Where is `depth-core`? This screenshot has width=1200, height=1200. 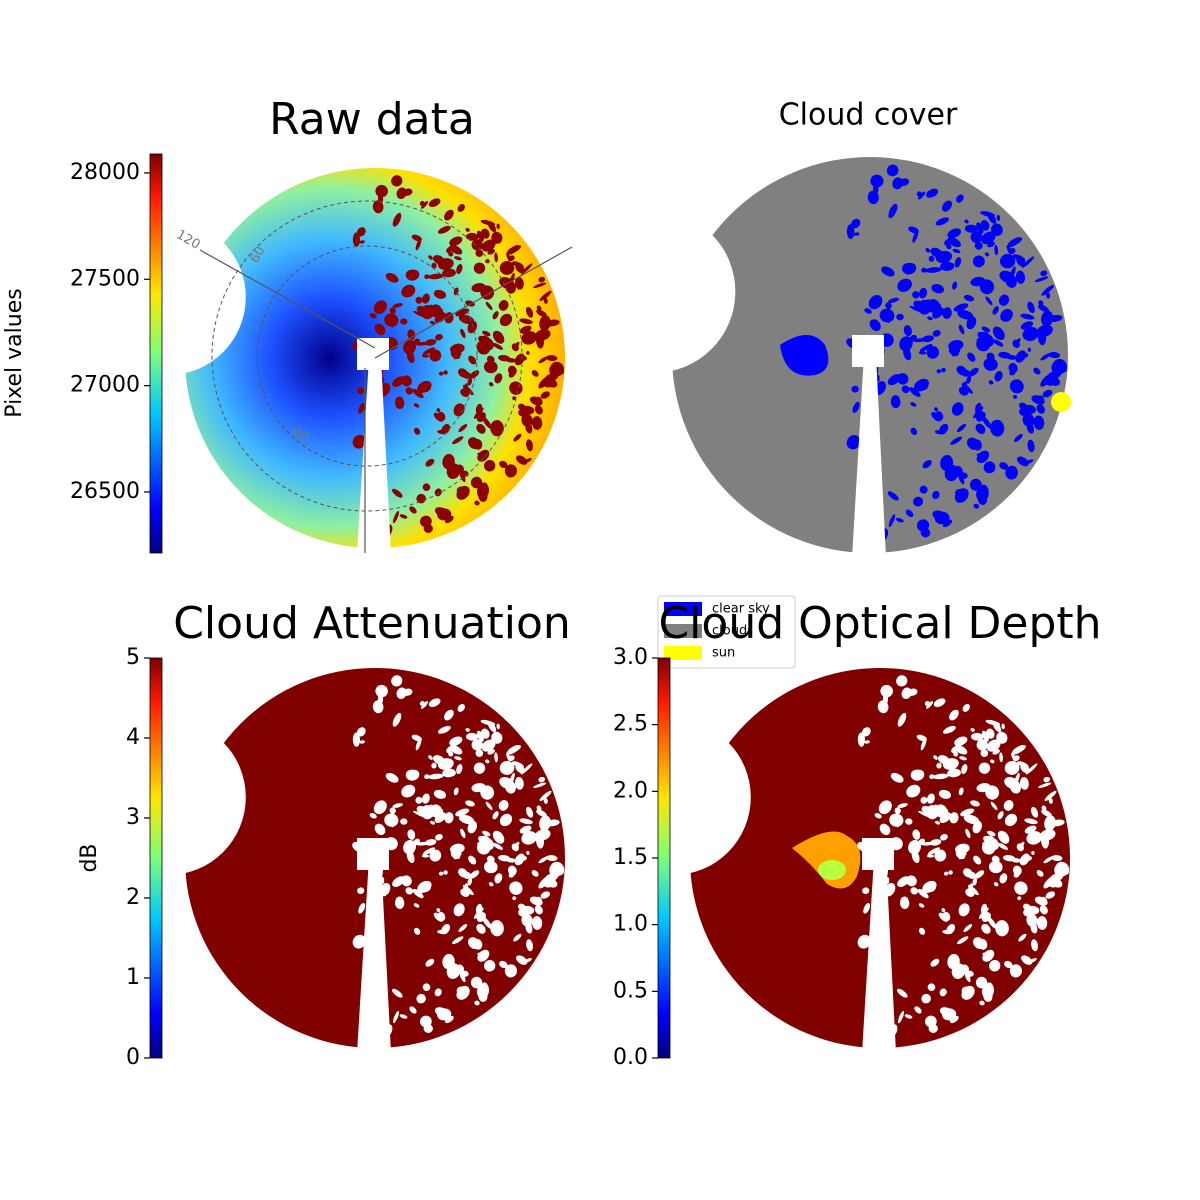 depth-core is located at coordinates (832, 870).